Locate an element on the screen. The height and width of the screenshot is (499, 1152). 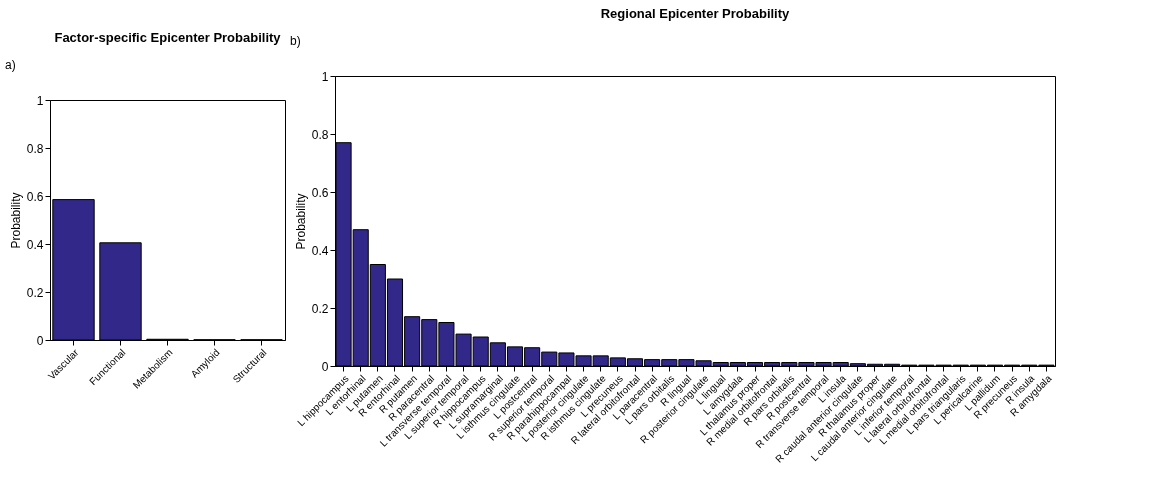
chart-title: Factor-specific Epicenter Probability is located at coordinates (168, 37).